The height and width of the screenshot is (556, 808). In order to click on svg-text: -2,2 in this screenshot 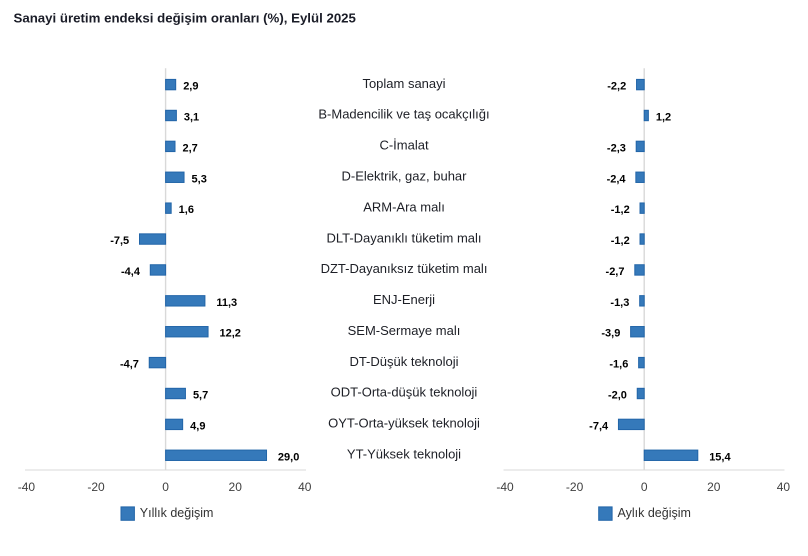, I will do `click(616, 87)`.